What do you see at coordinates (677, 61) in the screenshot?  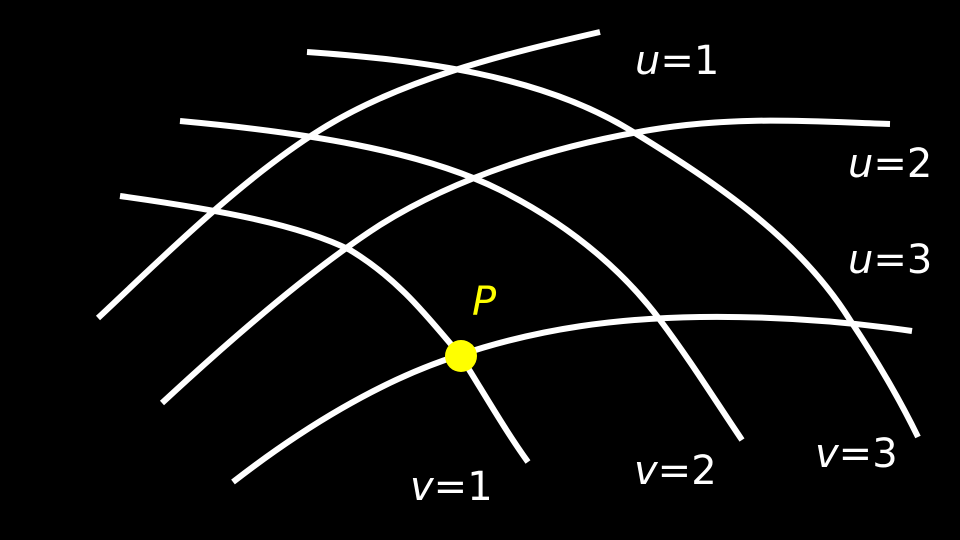 I see `u1-label: u=1` at bounding box center [677, 61].